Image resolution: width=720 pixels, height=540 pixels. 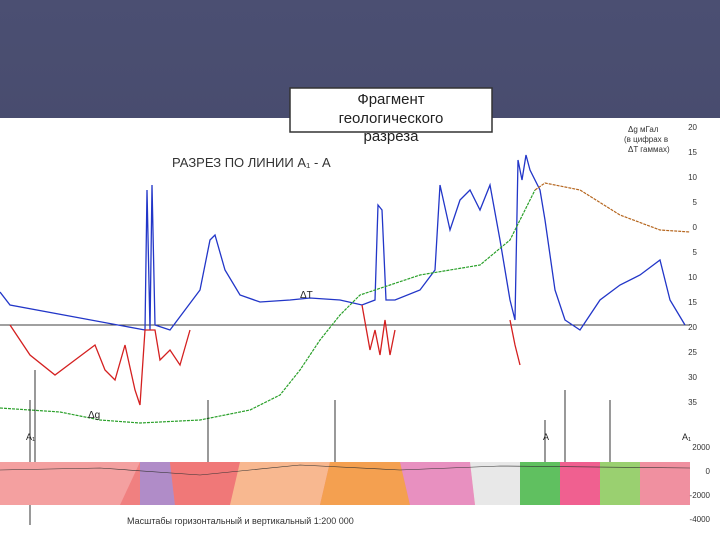 I want to click on title-line: разреза, so click(x=392, y=136).